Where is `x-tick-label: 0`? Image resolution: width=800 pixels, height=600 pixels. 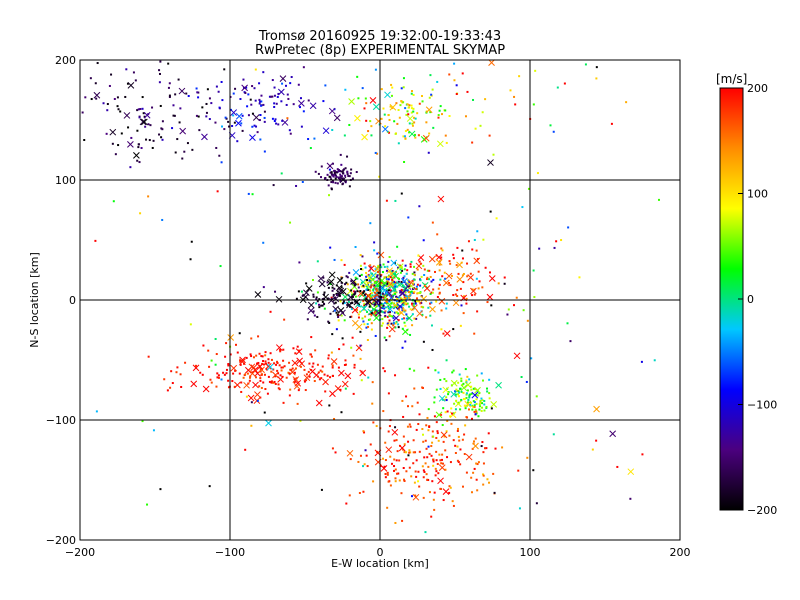
x-tick-label: 0 is located at coordinates (380, 552).